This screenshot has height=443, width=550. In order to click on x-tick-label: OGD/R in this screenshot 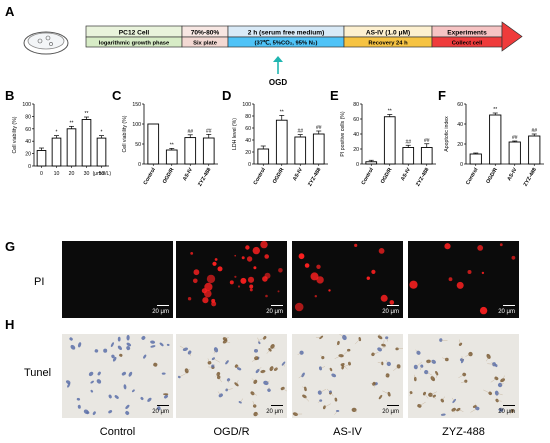, I will do `click(387, 176)`.